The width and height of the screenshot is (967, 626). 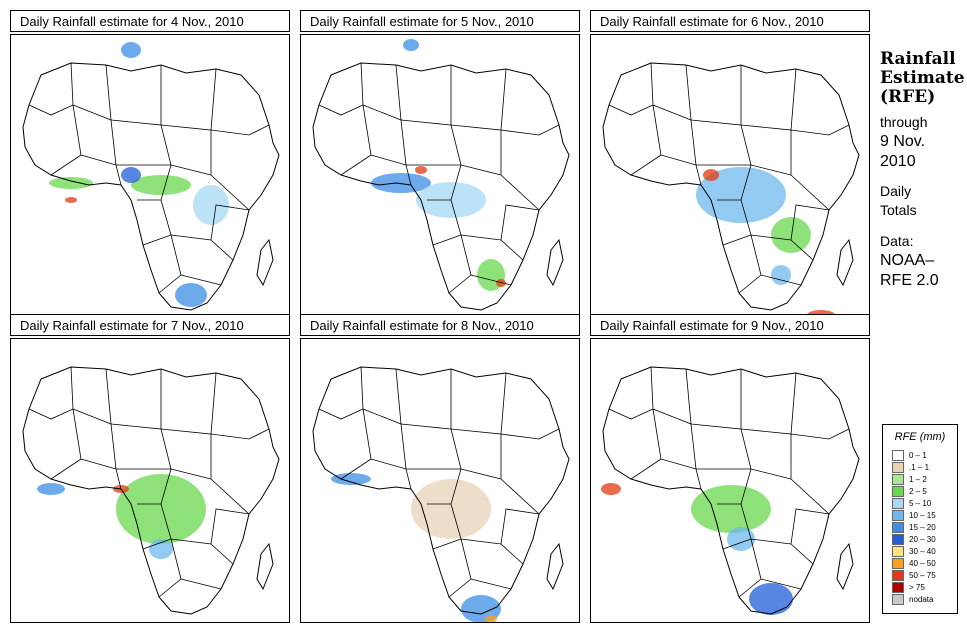 I want to click on map-panel-nov-7: Daily Rainfall estimate for 7 Nov., 2010, so click(x=150, y=468).